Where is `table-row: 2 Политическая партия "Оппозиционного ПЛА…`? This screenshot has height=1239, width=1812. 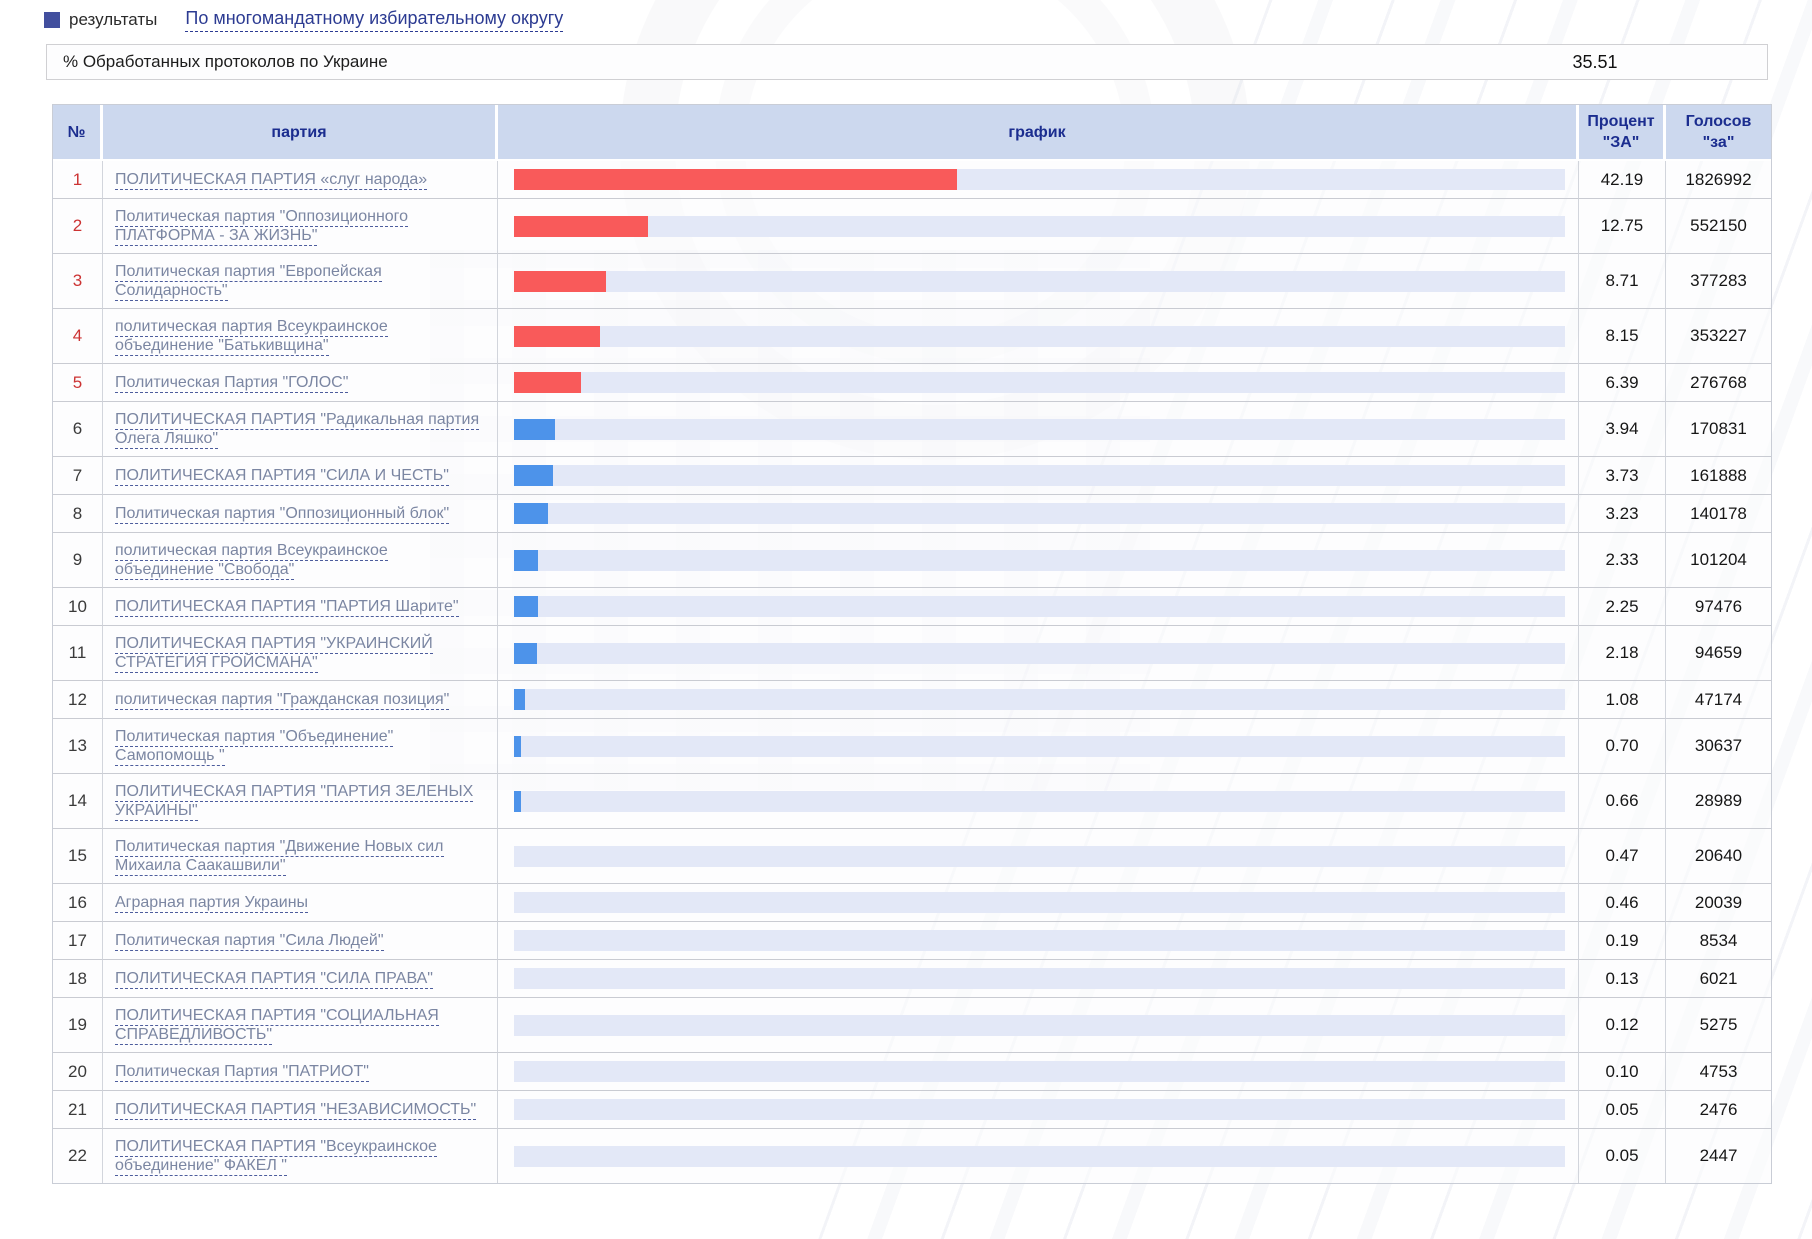
table-row: 2 Политическая партия "Оппозиционного ПЛА… is located at coordinates (912, 226).